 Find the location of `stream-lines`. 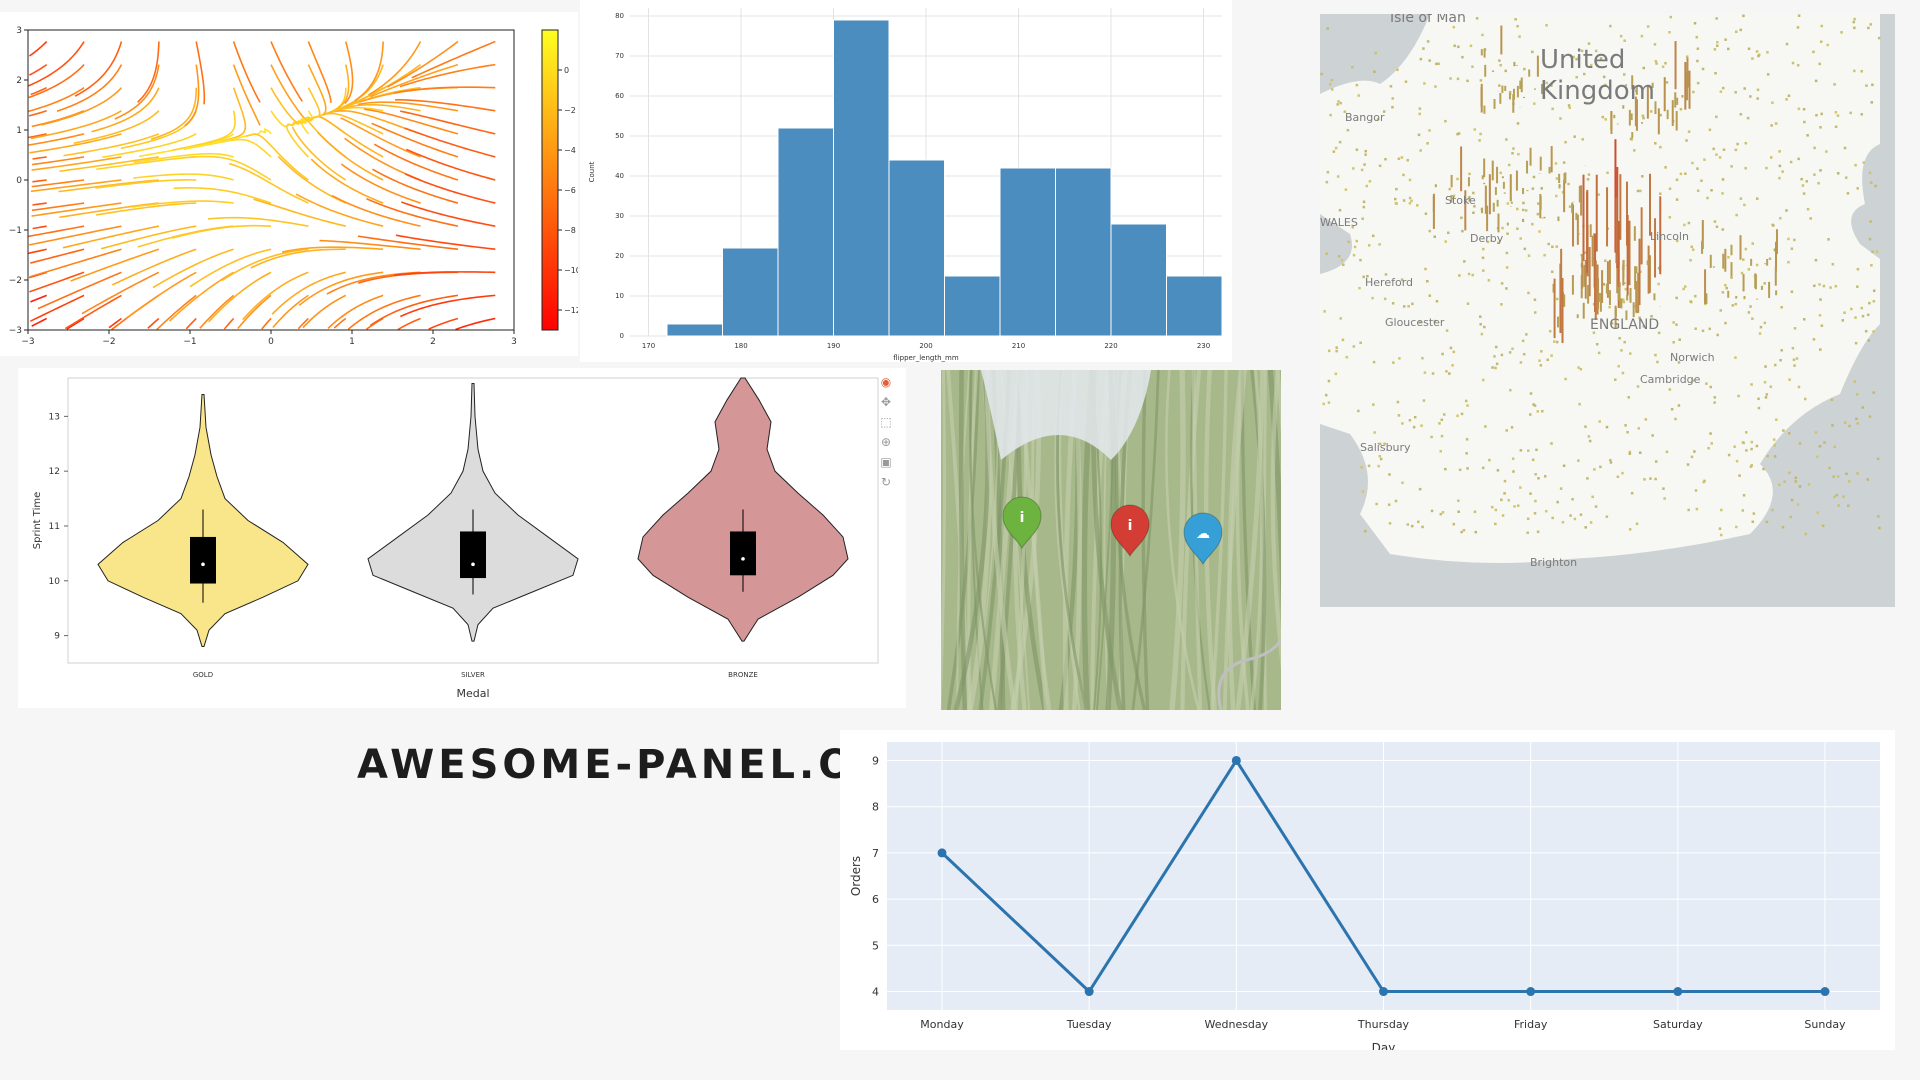

stream-lines is located at coordinates (262, 185).